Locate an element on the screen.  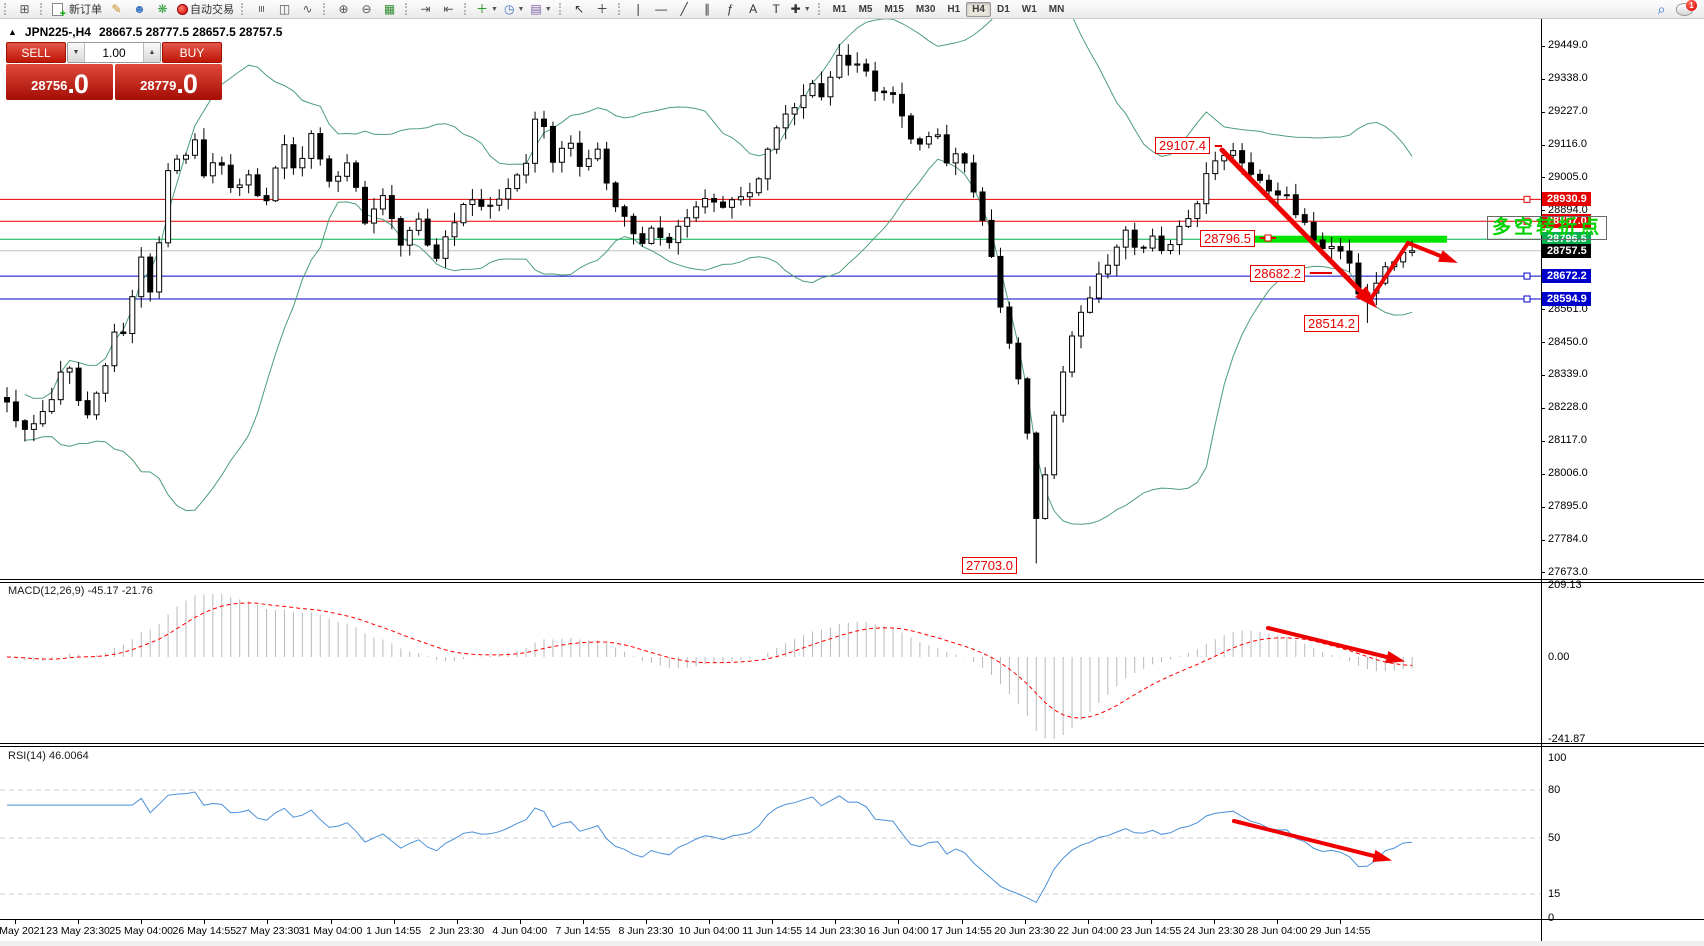
crosshair-icon: ＋ is located at coordinates (602, 9).